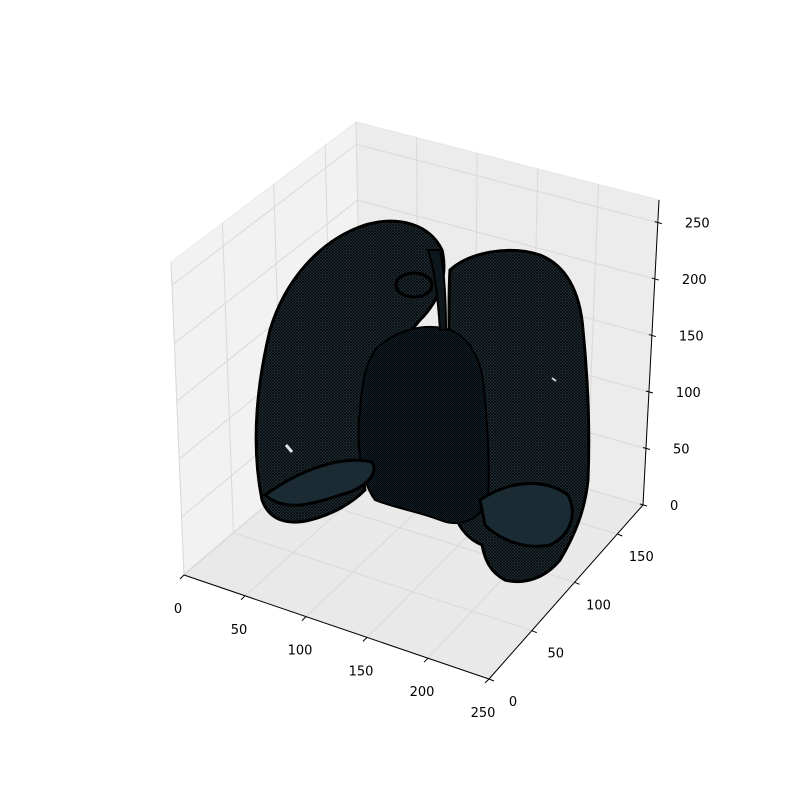 This screenshot has width=800, height=800. What do you see at coordinates (688, 393) in the screenshot?
I see `z-tick-label: 100` at bounding box center [688, 393].